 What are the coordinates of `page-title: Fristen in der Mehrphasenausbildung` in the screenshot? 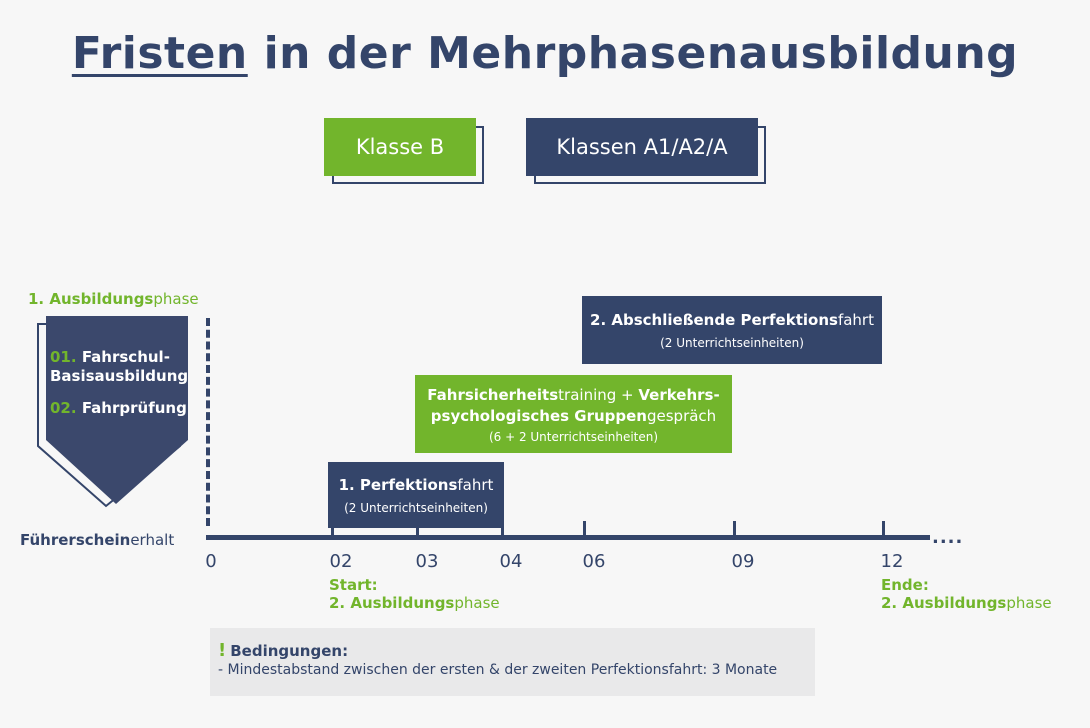 It's located at (545, 53).